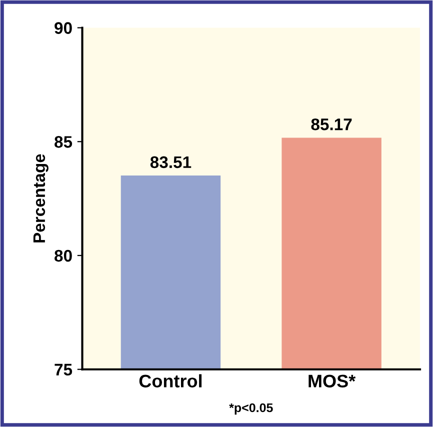 The image size is (433, 427). Describe the element at coordinates (63, 370) in the screenshot. I see `y-tick-label: 75` at that location.